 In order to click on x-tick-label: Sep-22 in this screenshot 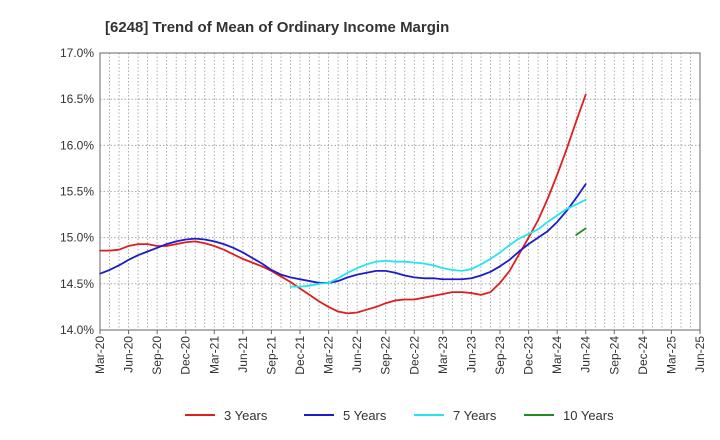, I will do `click(386, 355)`.